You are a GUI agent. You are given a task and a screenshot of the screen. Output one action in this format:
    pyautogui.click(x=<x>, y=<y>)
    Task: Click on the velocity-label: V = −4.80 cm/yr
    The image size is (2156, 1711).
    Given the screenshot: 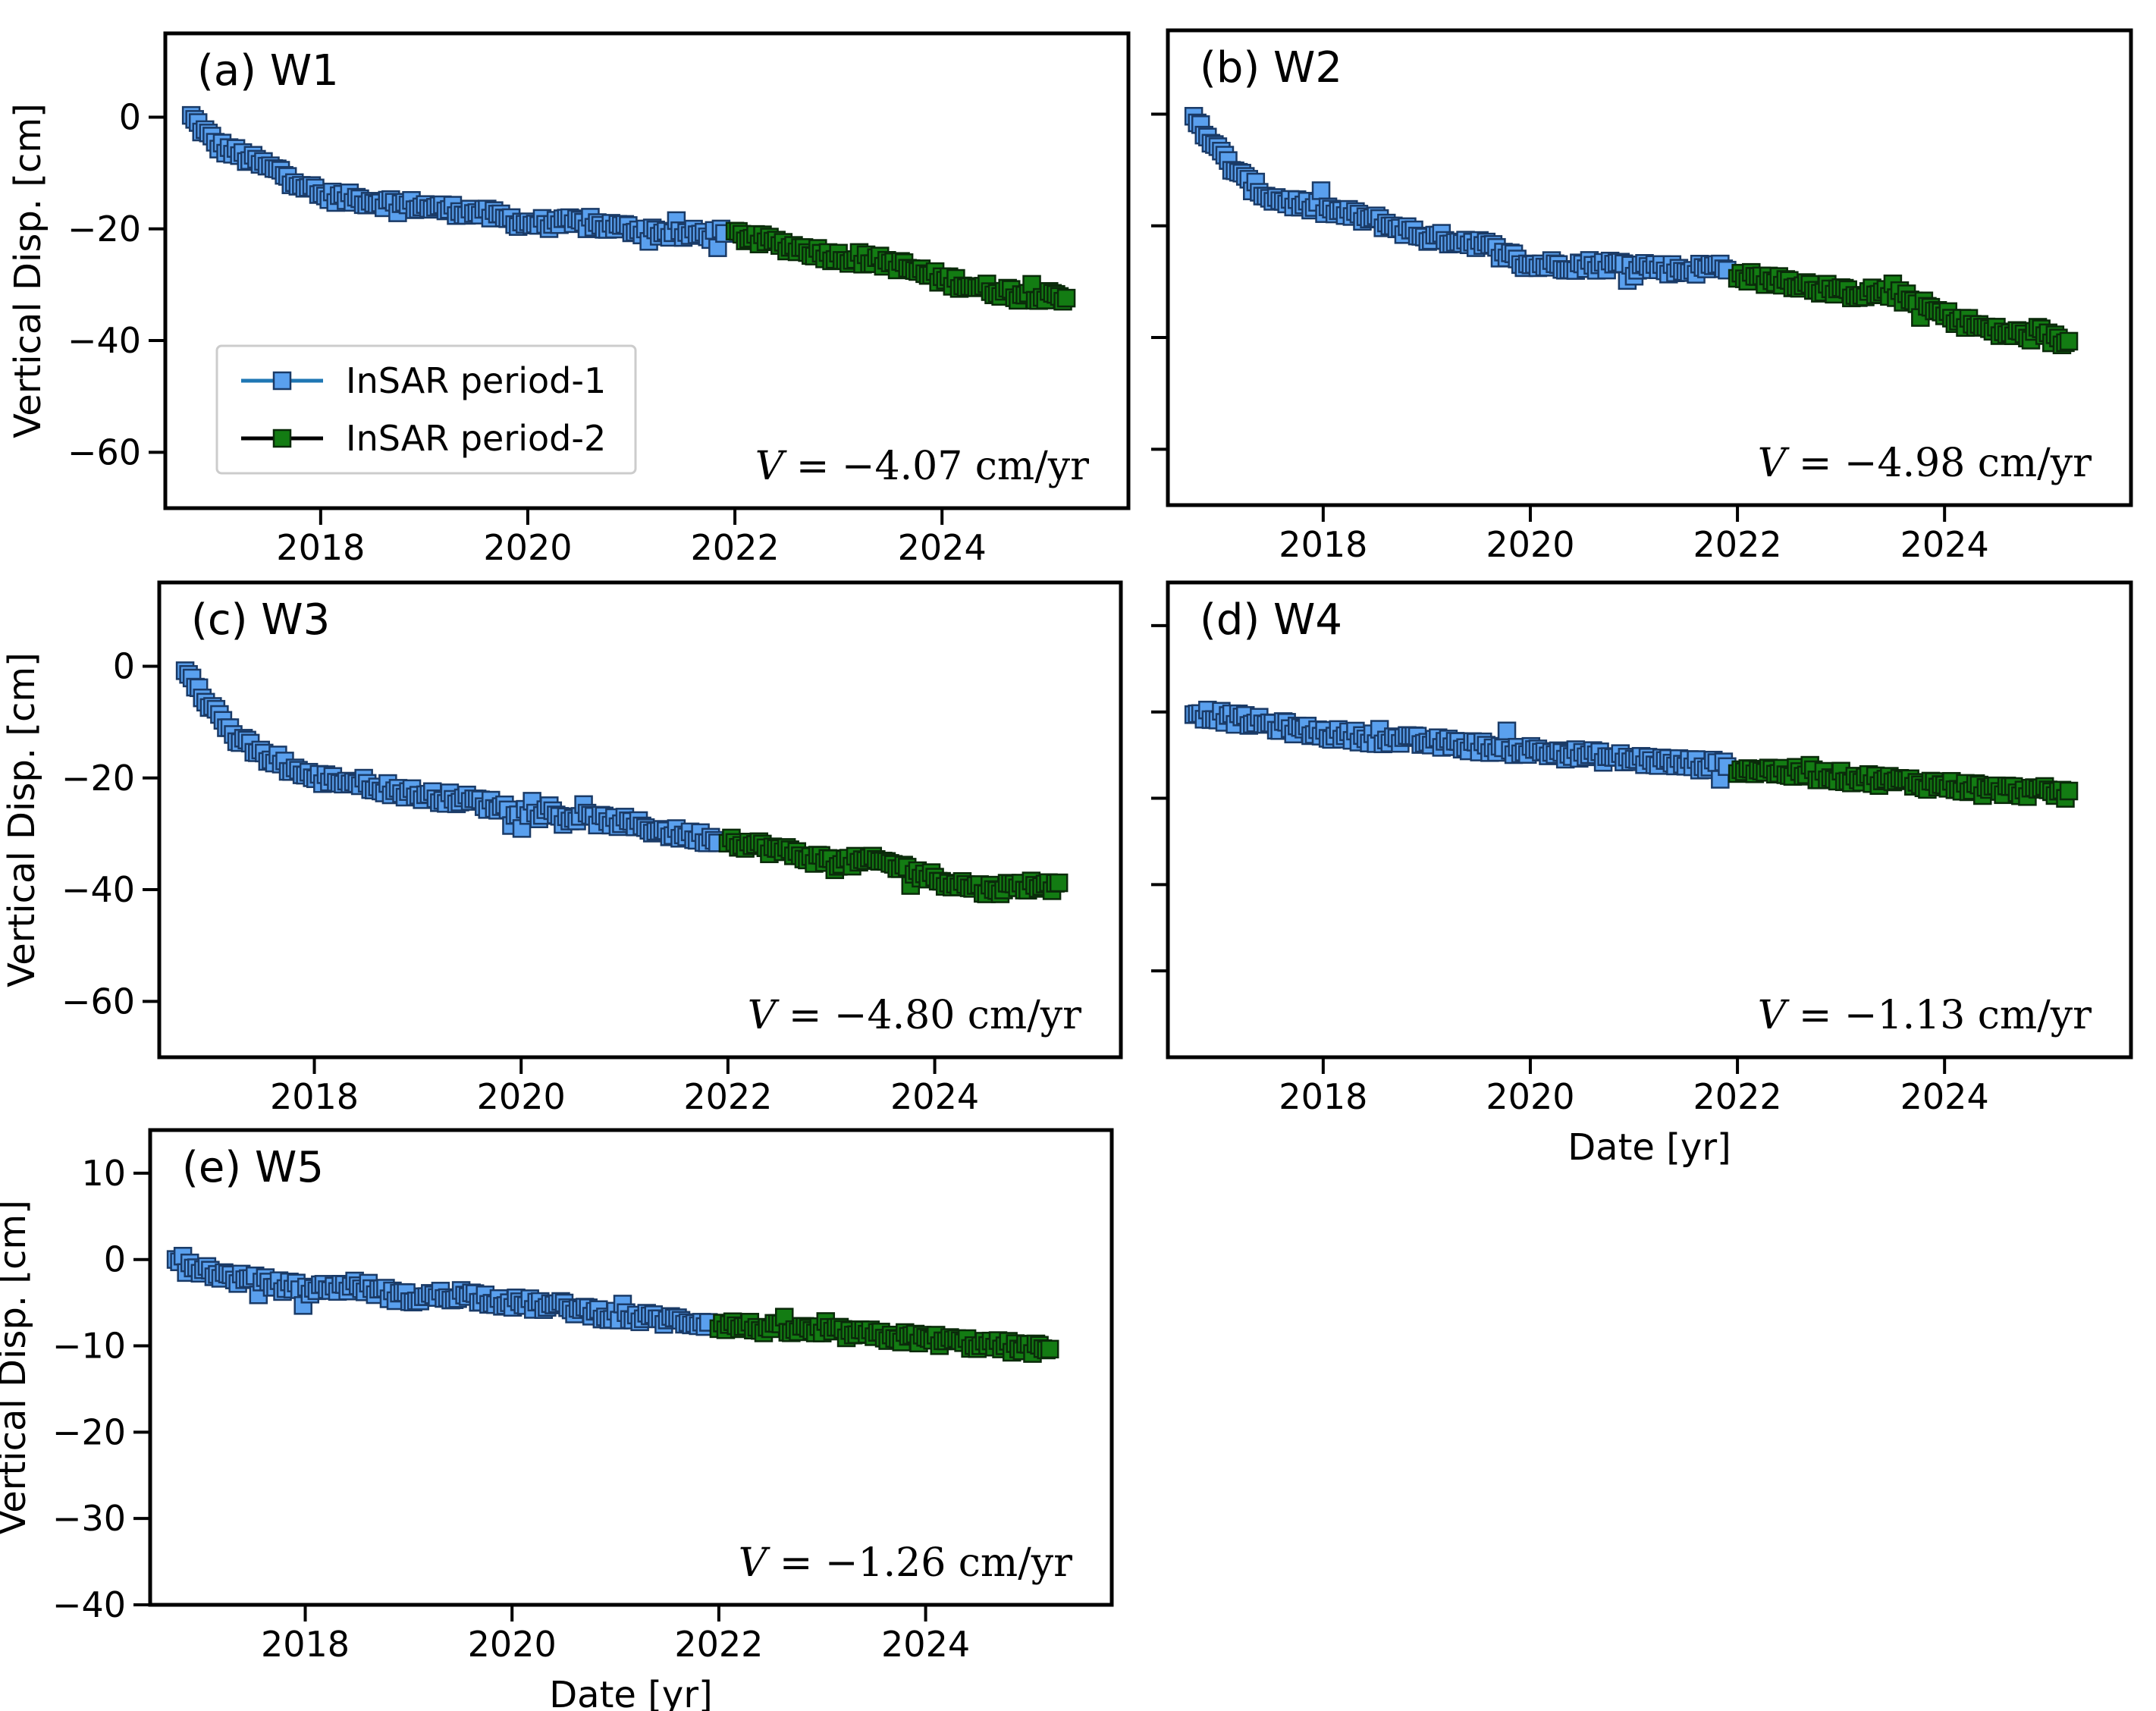 What is the action you would take?
    pyautogui.click(x=914, y=1015)
    